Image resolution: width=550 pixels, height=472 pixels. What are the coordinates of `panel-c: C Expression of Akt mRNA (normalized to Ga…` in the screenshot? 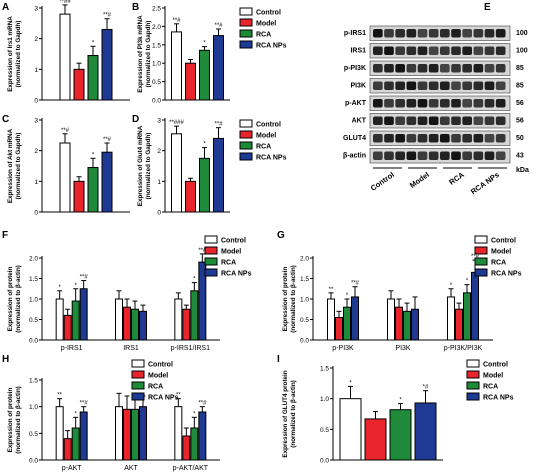 It's located at (66, 165).